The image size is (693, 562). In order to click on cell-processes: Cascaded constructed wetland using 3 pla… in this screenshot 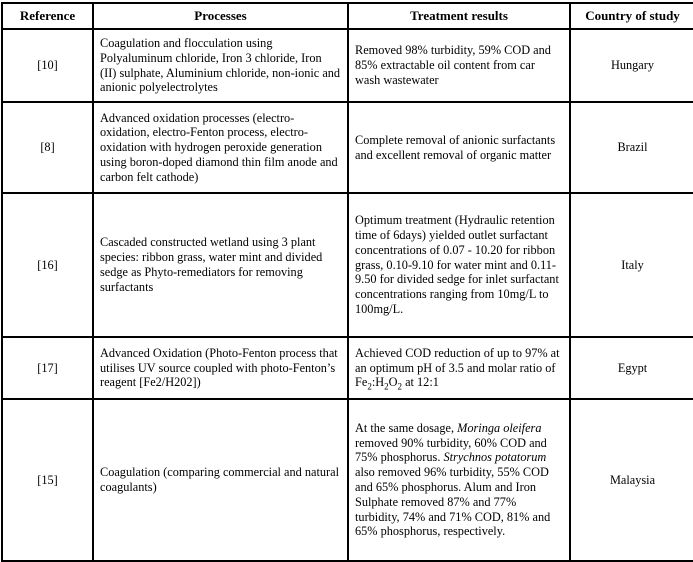, I will do `click(220, 265)`.